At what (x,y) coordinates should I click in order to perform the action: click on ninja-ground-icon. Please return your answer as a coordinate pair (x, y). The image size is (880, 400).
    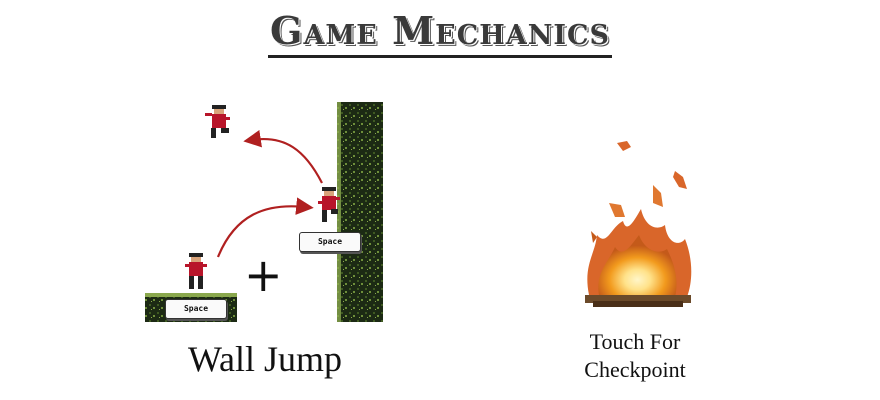
    Looking at the image, I should click on (196, 271).